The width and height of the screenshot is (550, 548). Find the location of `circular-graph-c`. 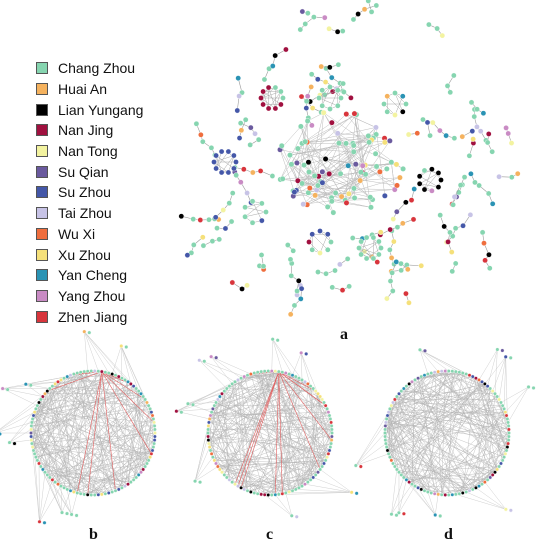

circular-graph-c is located at coordinates (266, 428).